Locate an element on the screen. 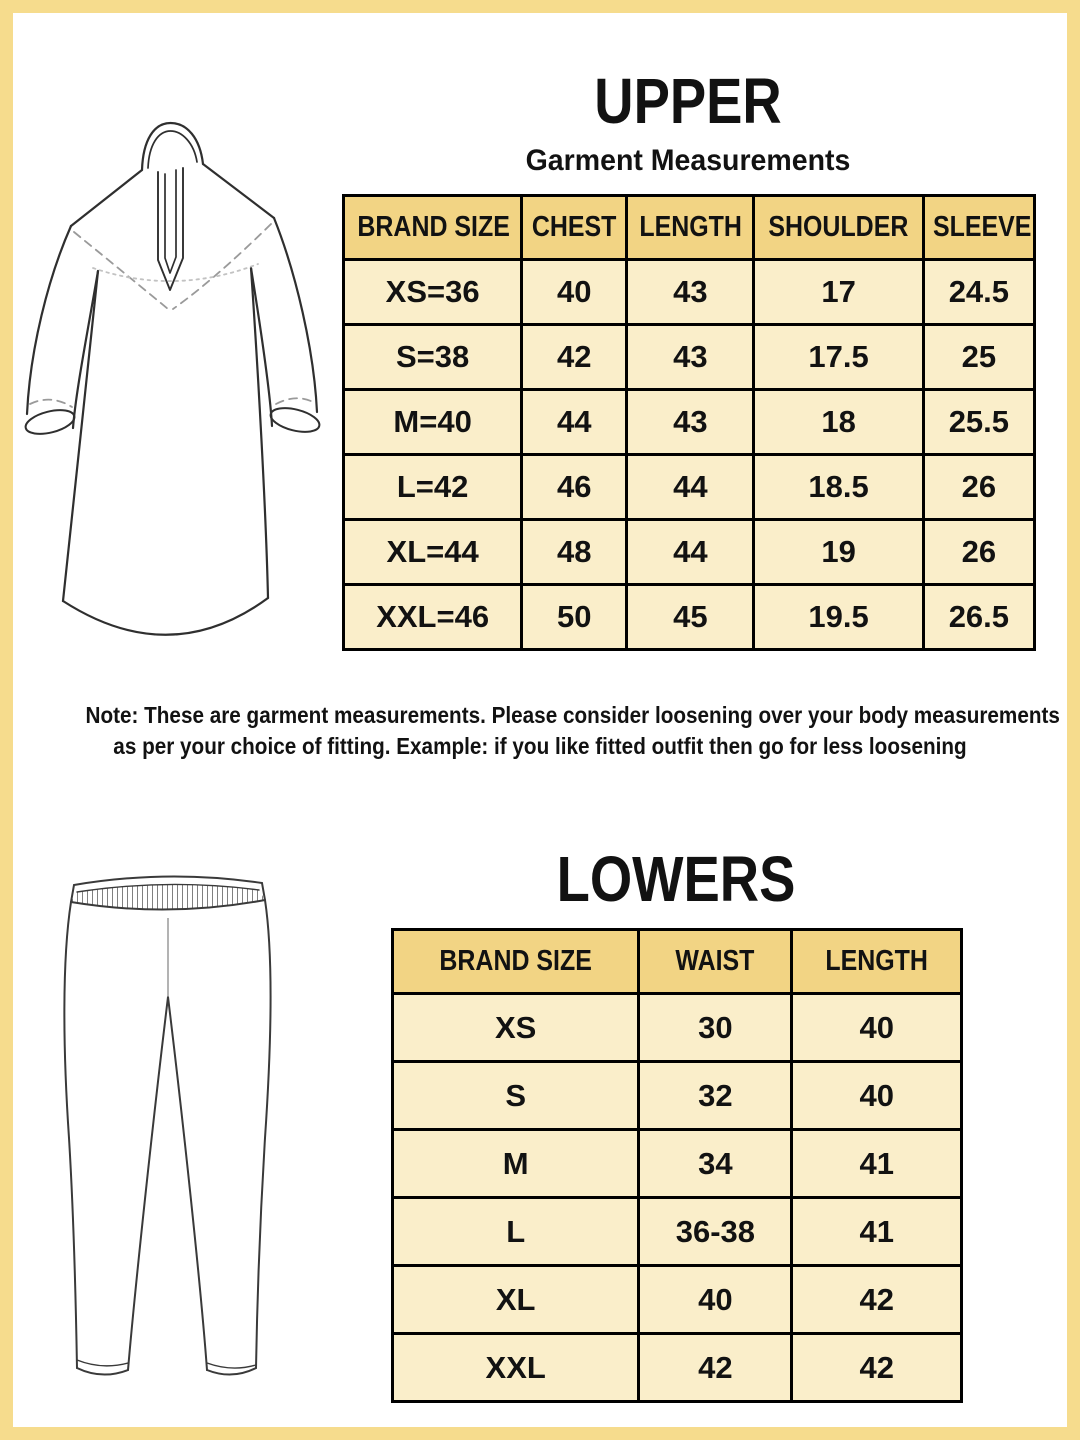  table-row: XXL 42 42 is located at coordinates (676, 1367).